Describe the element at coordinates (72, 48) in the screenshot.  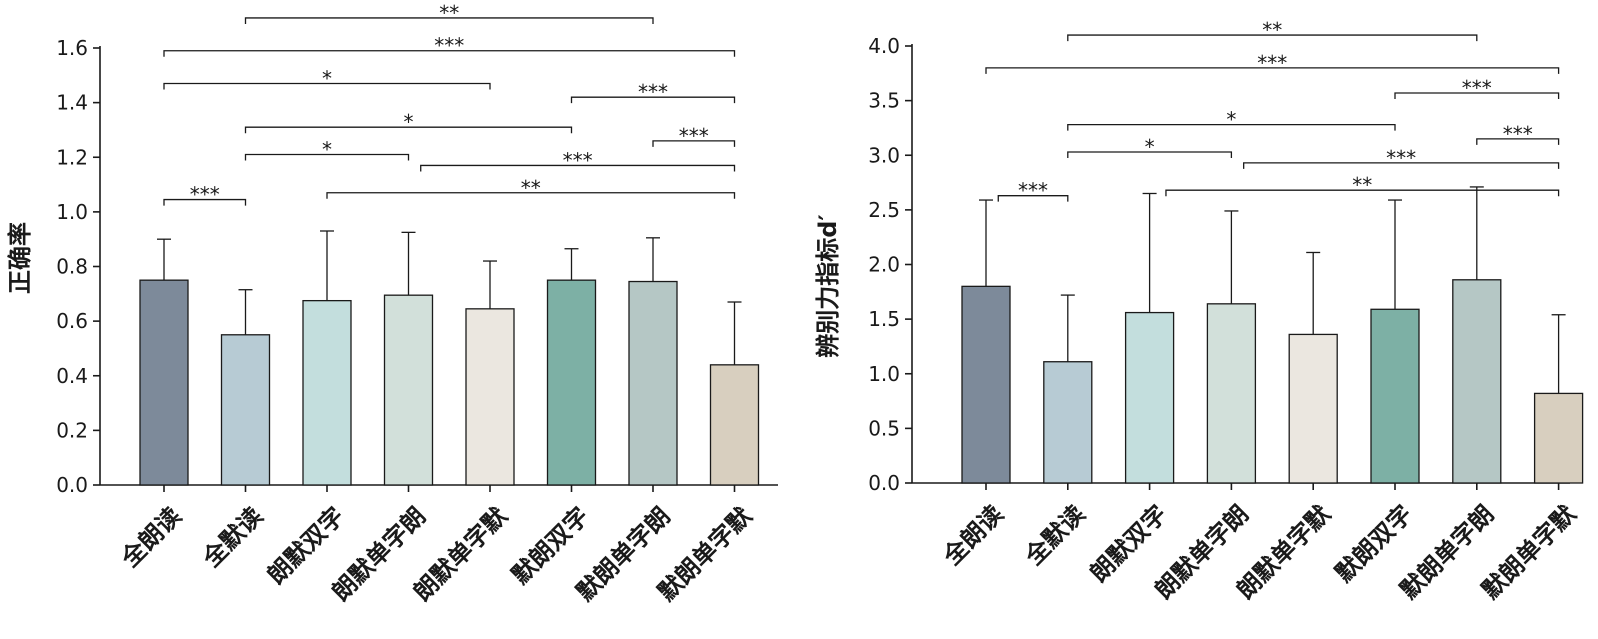
I see `y-tick-label: 1.6` at that location.